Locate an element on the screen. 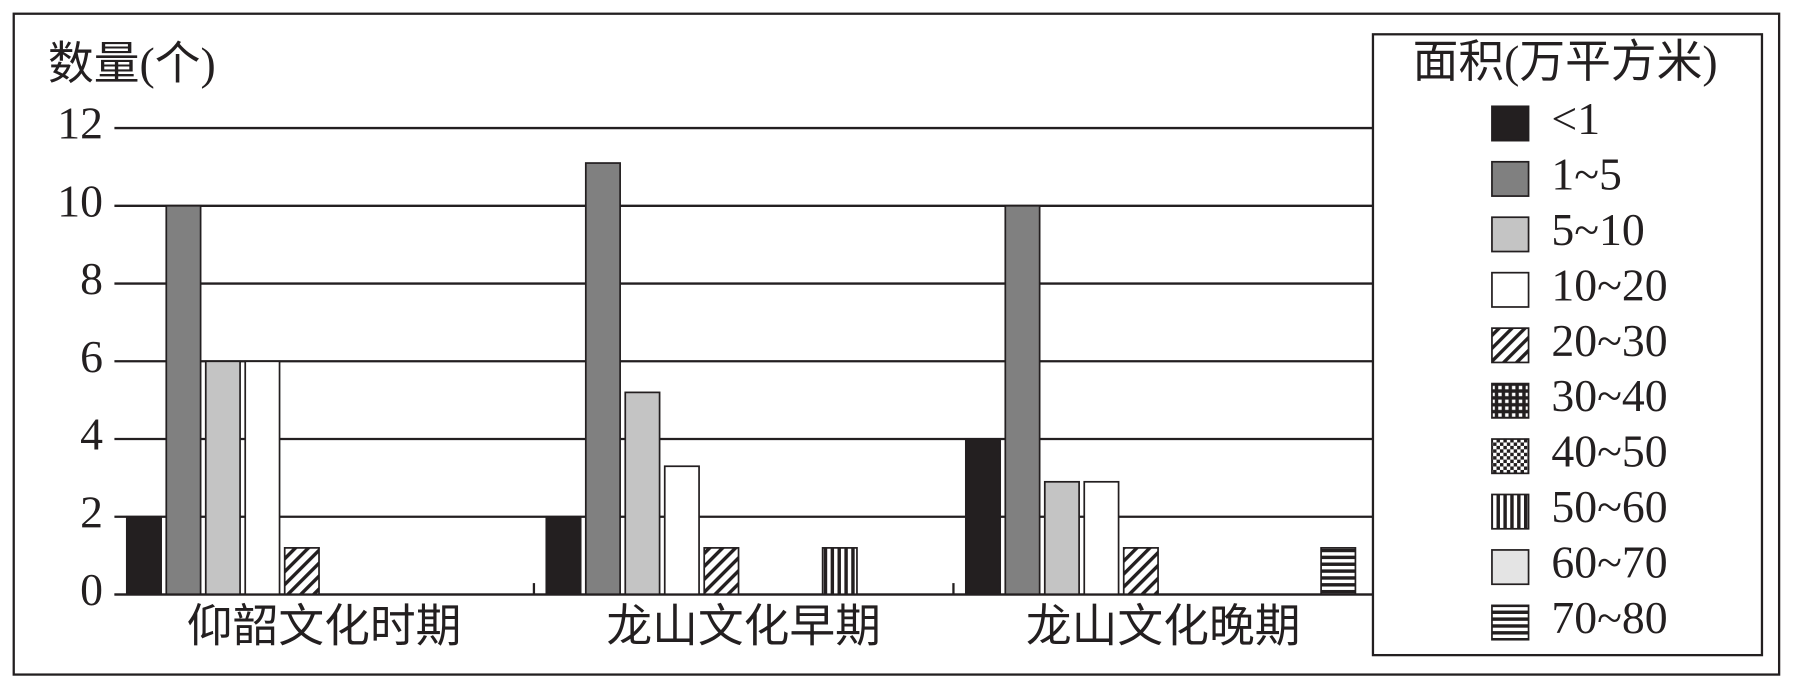 The width and height of the screenshot is (1794, 691). y-tick-label: 8 is located at coordinates (91, 278).